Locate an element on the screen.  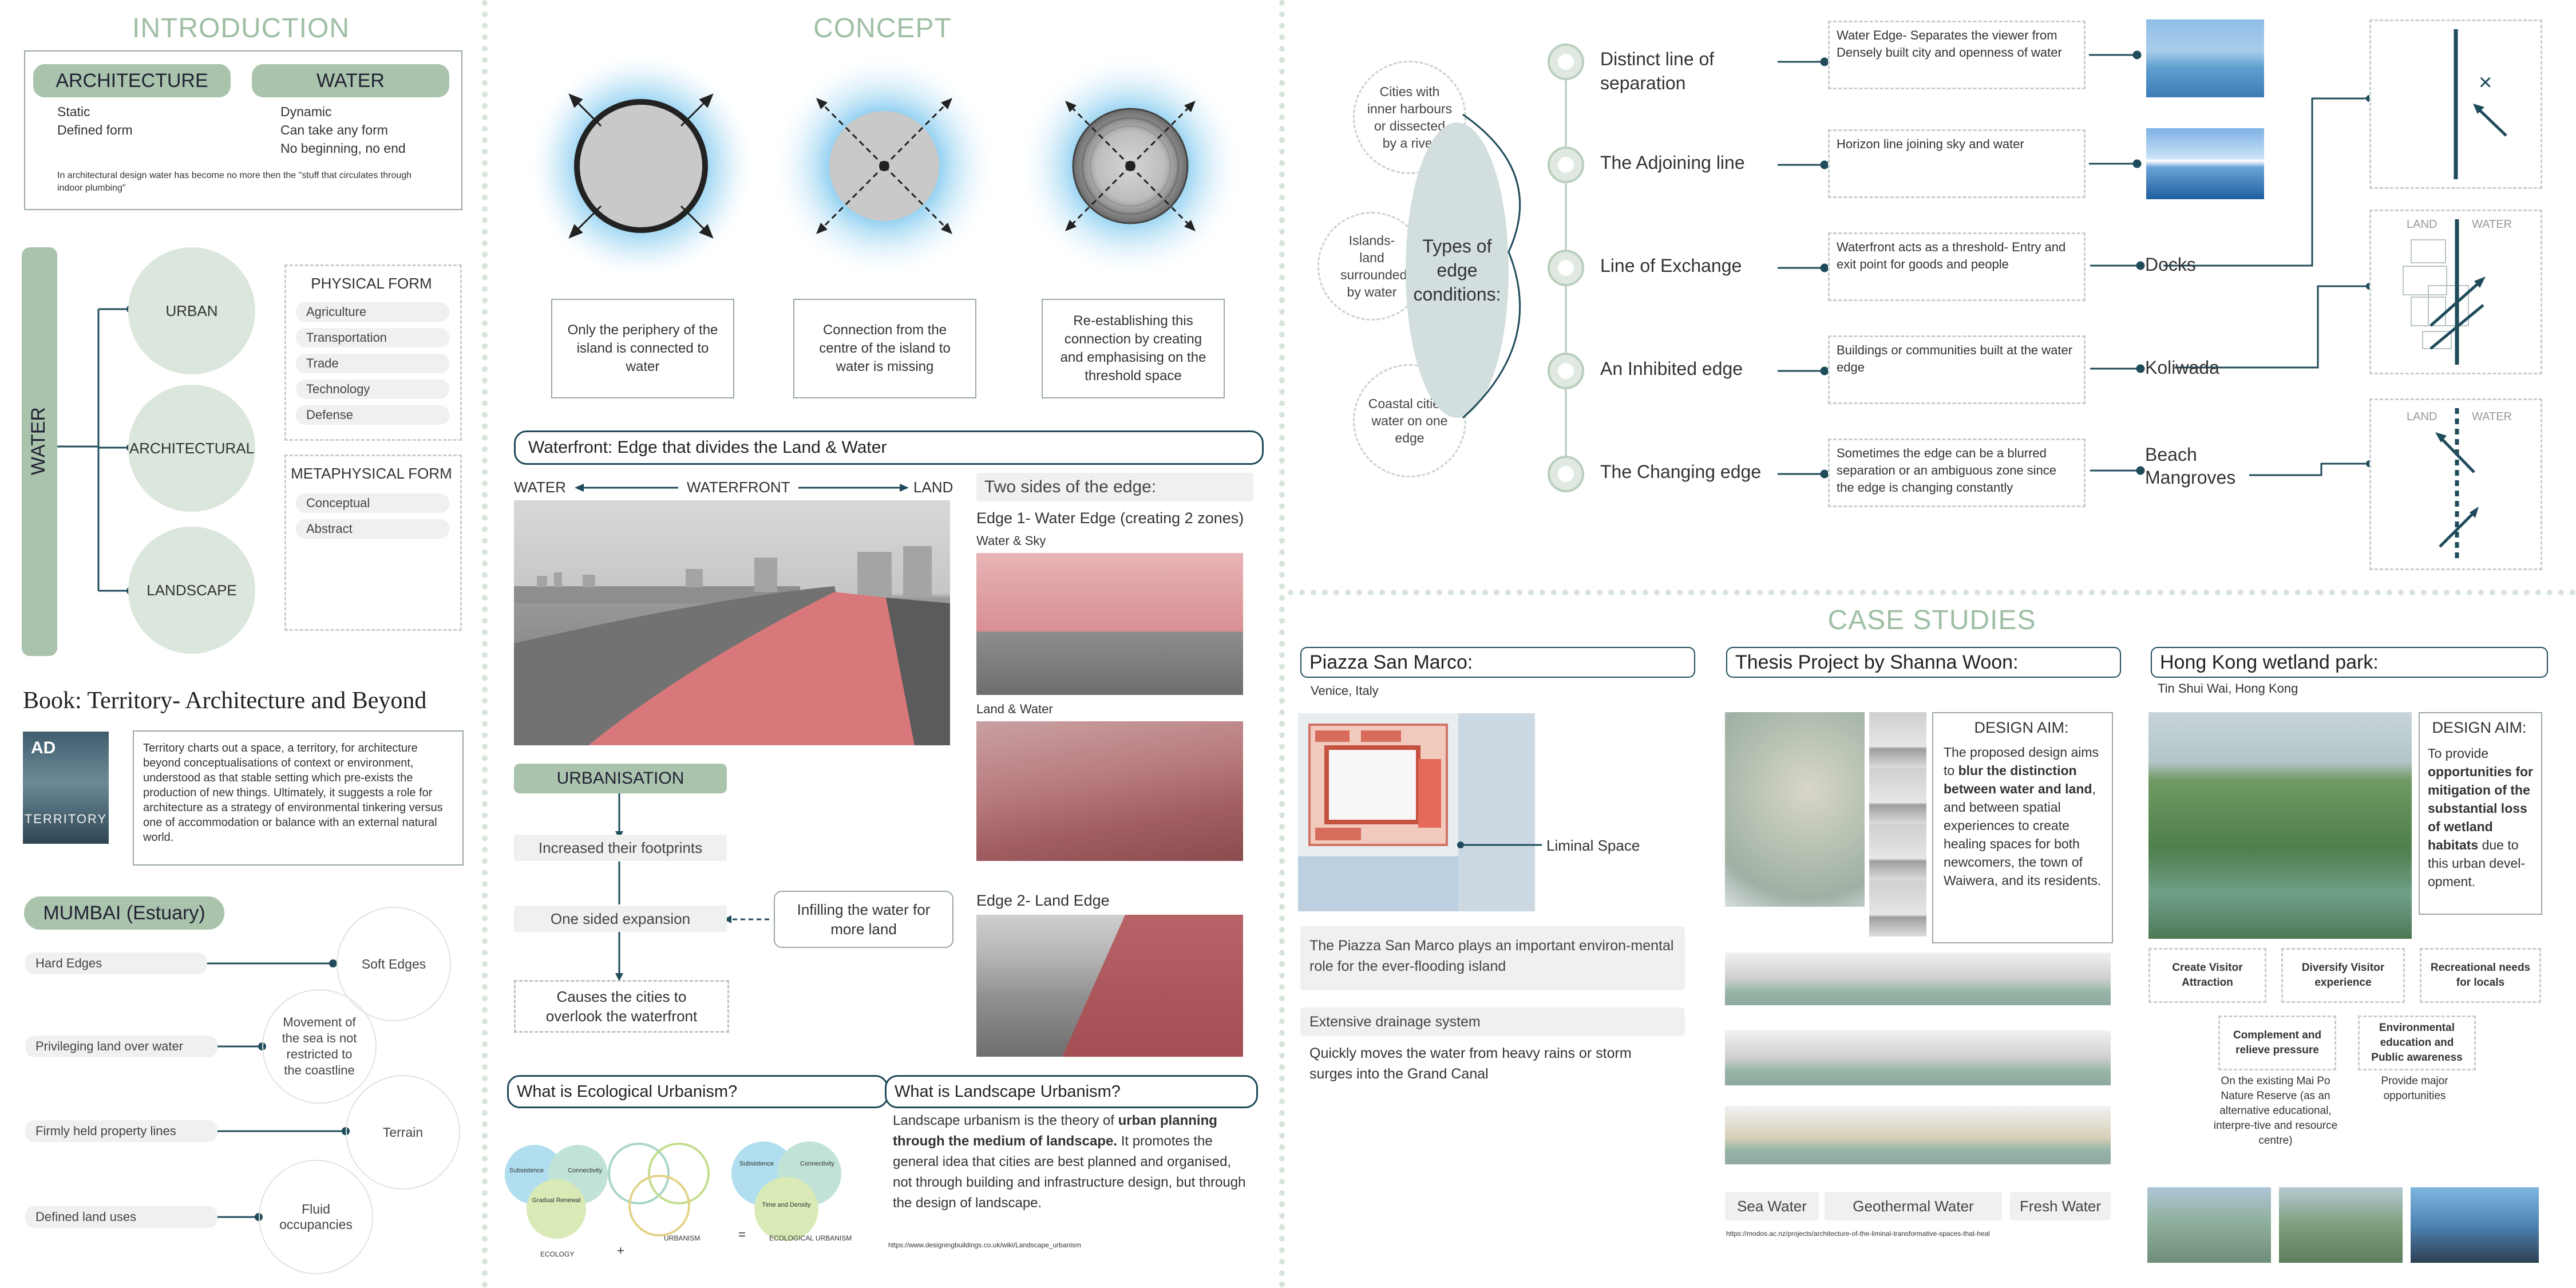
city-skyline-photo is located at coordinates (2205, 58).